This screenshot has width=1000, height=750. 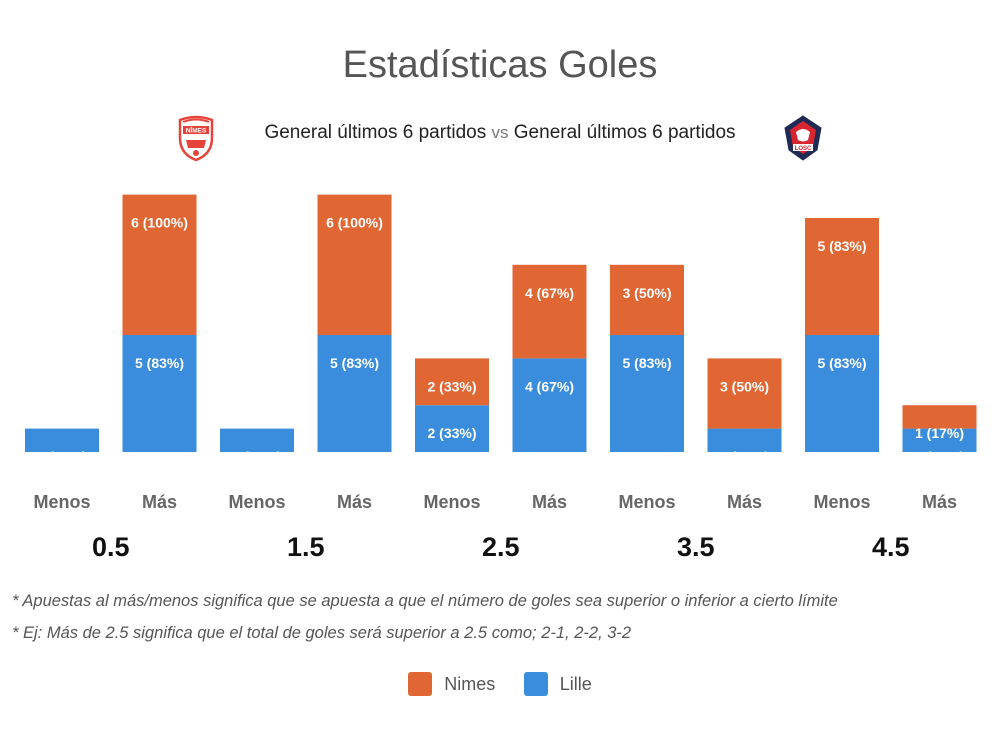 I want to click on category-label-9: Más, so click(x=939, y=502).